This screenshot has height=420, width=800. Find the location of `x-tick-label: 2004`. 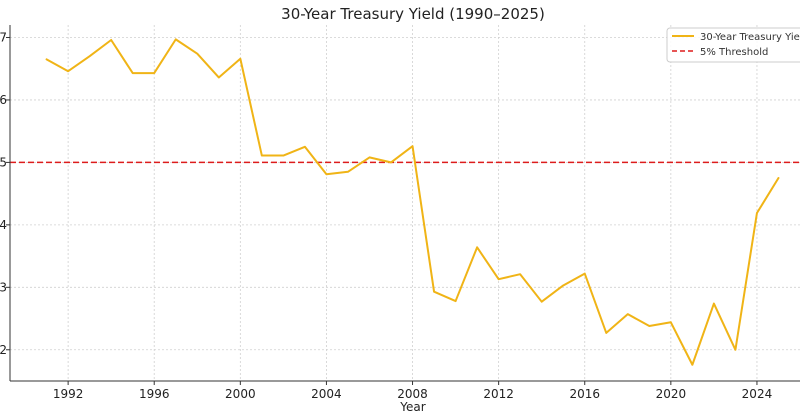

x-tick-label: 2004 is located at coordinates (326, 394).